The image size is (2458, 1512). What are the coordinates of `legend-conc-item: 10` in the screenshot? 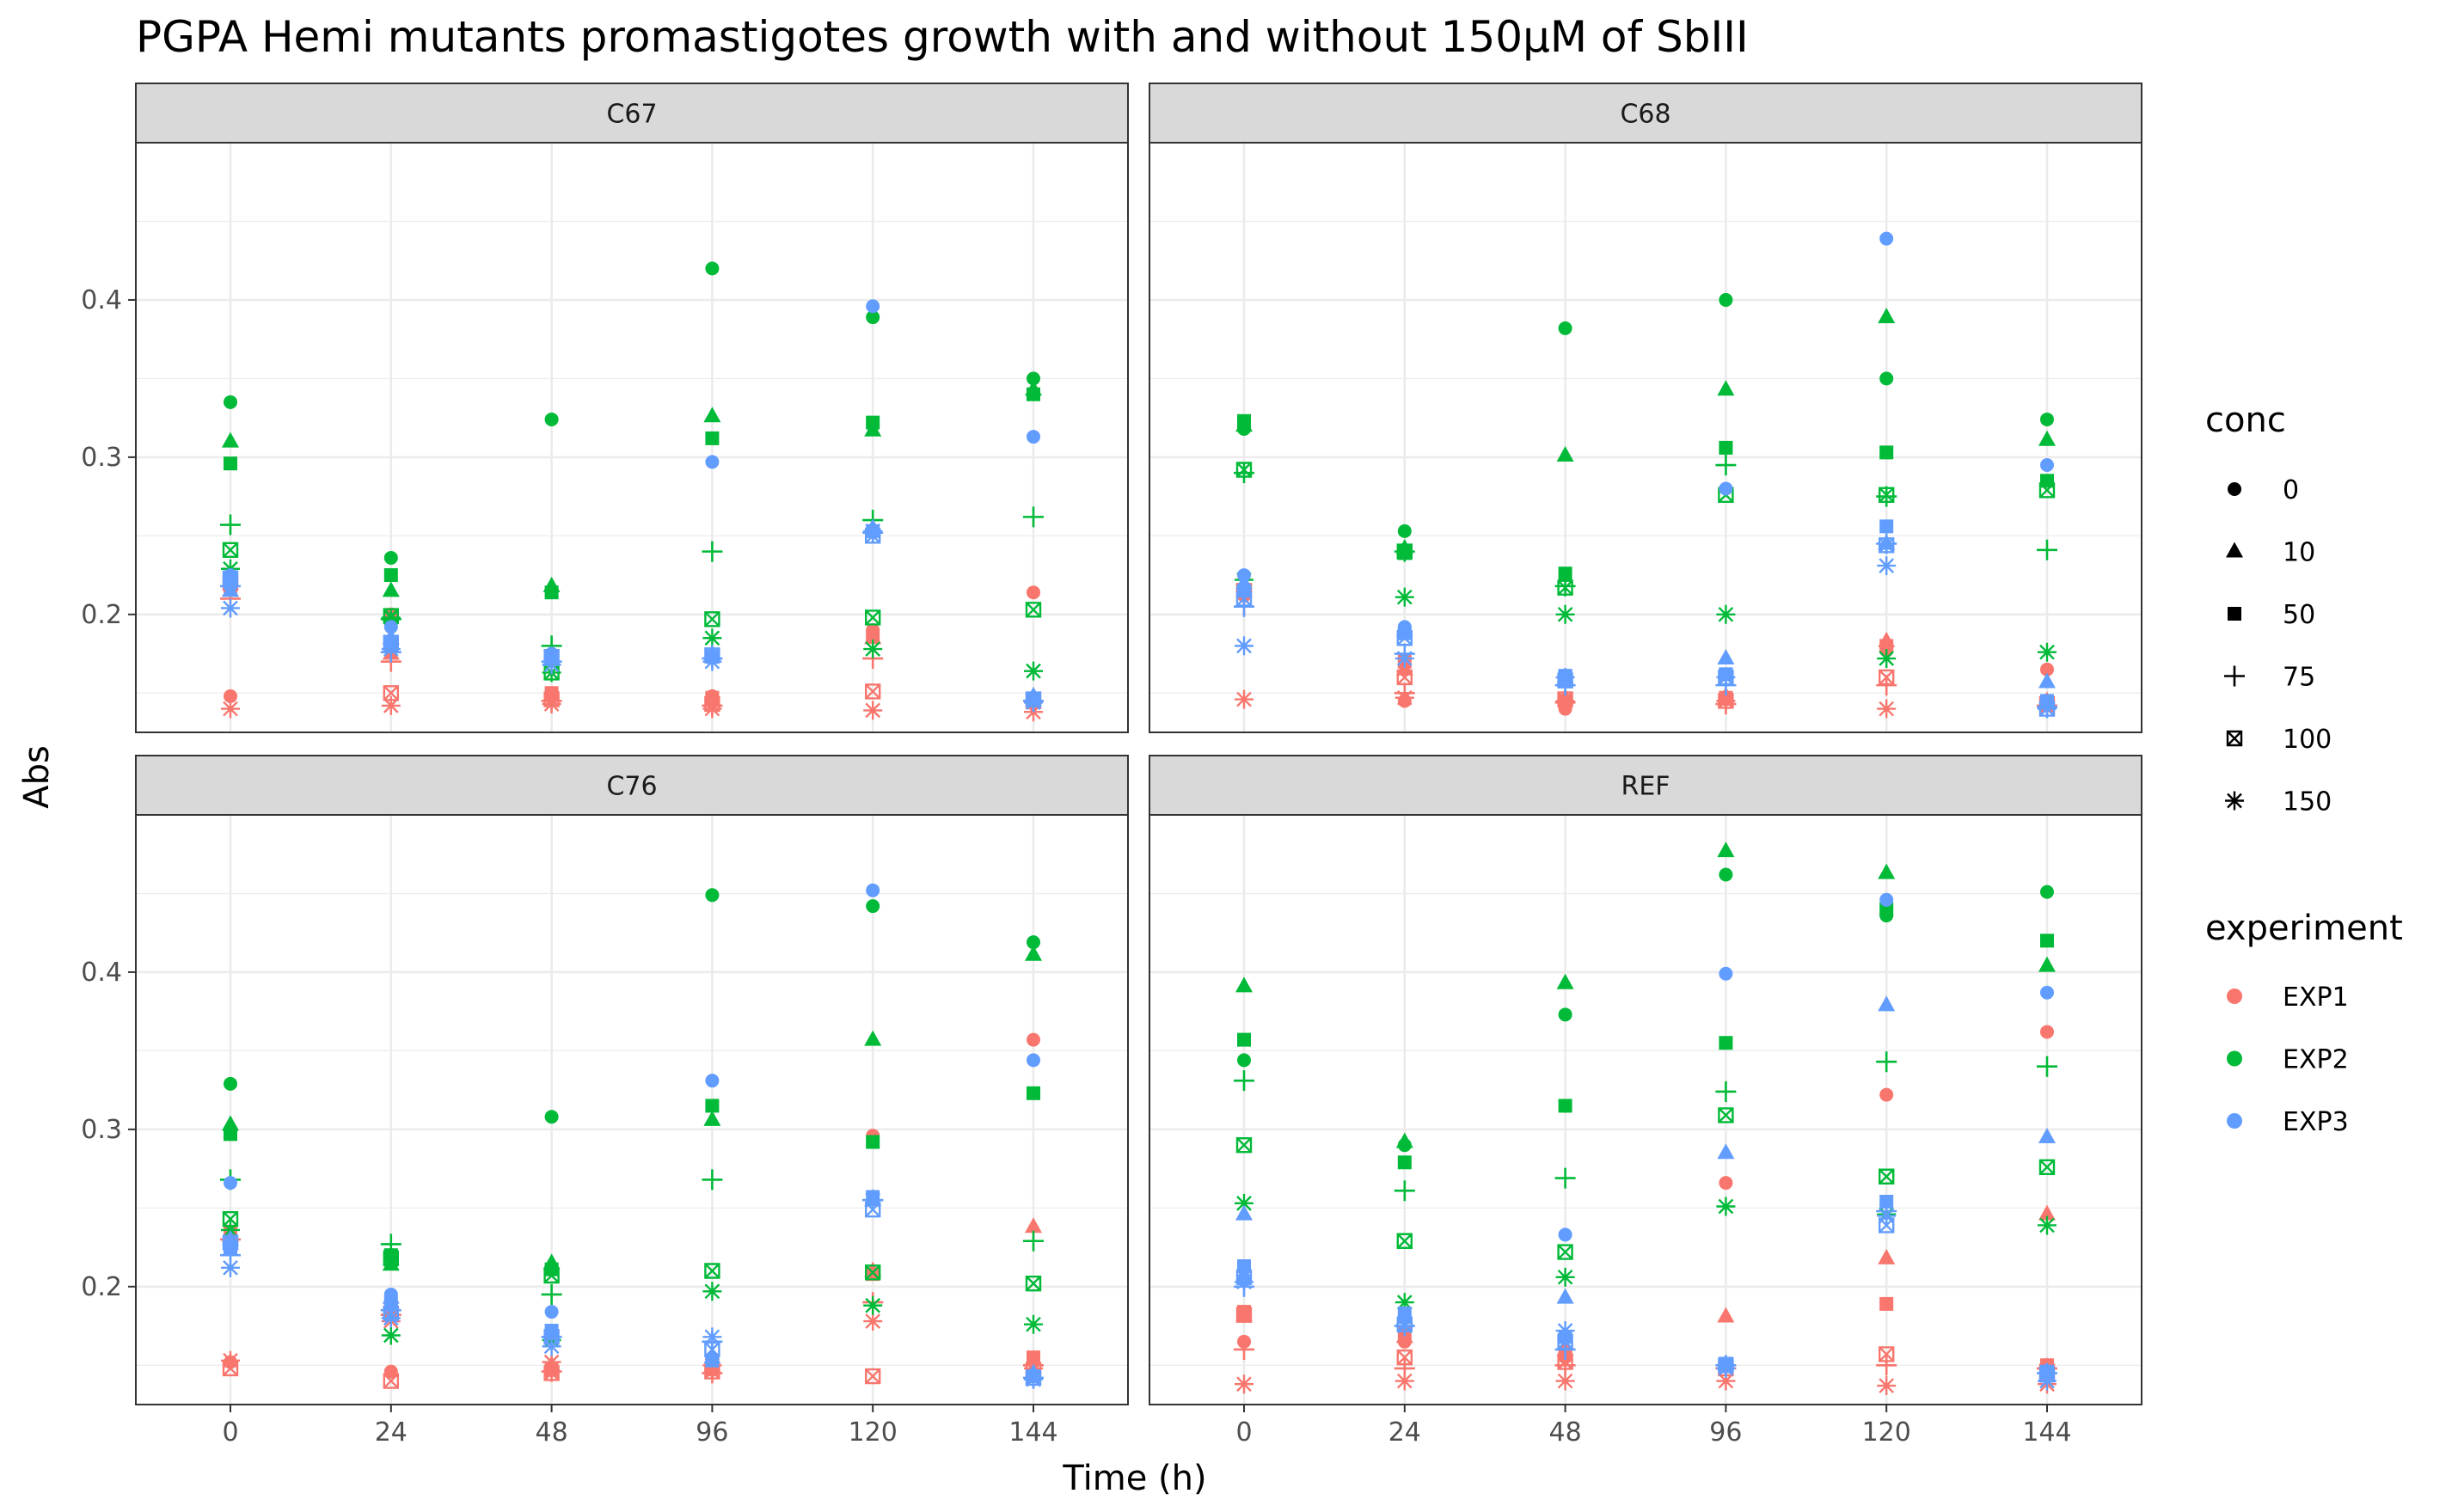 It's located at (2270, 553).